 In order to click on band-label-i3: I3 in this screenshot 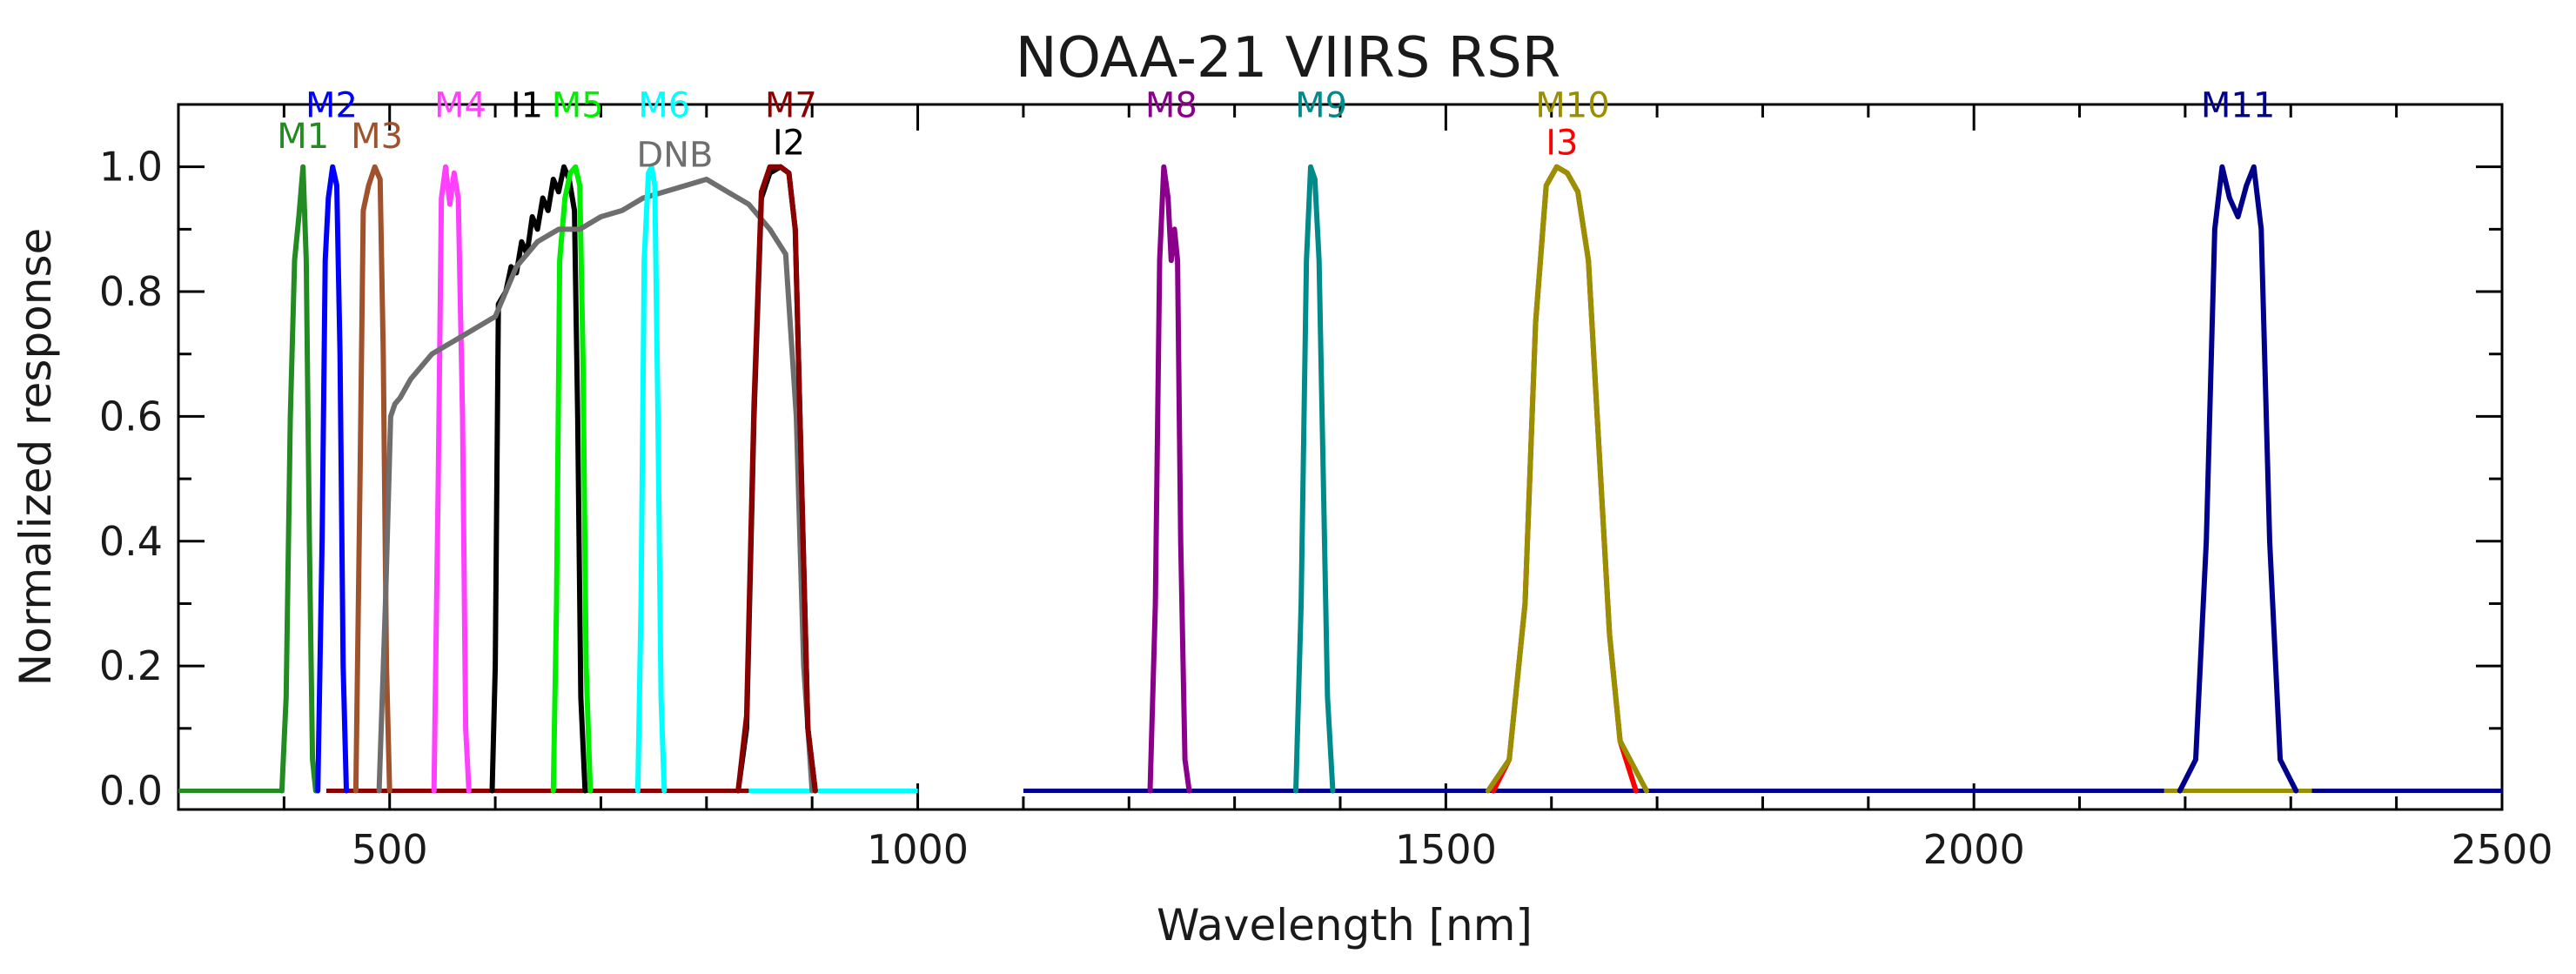, I will do `click(1562, 143)`.